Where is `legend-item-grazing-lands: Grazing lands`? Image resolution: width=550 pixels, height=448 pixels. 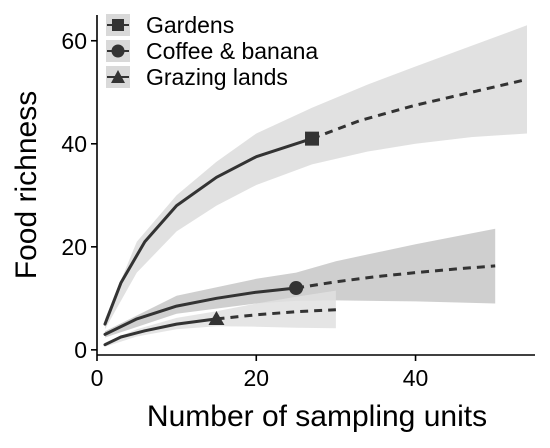
legend-item-grazing-lands: Grazing lands is located at coordinates (197, 77).